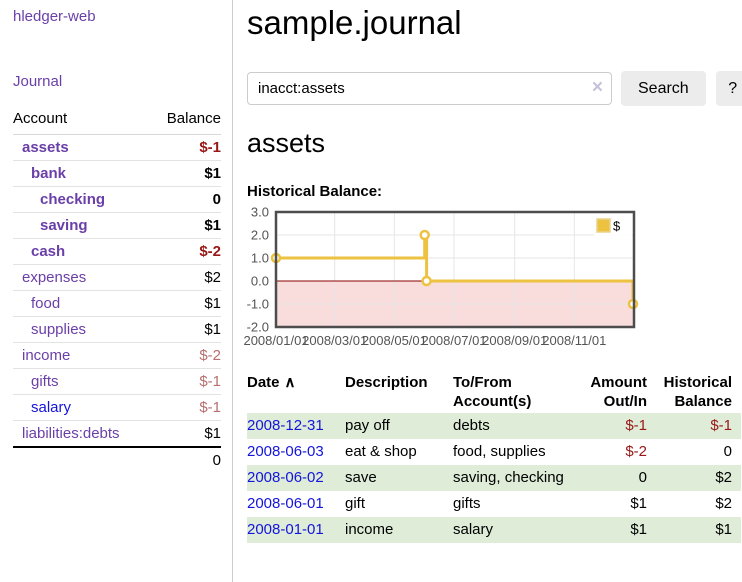 The width and height of the screenshot is (742, 582). I want to click on account-balance: 0, so click(185, 199).